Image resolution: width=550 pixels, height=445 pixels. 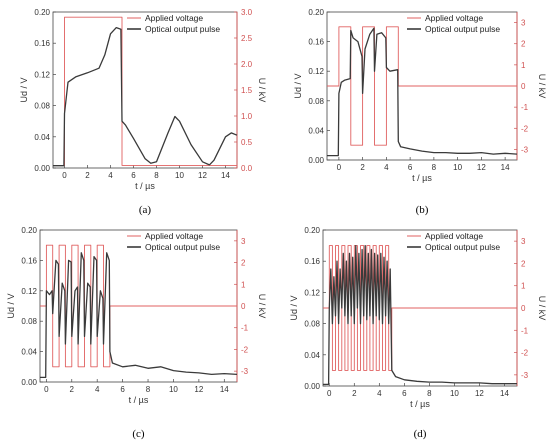 What do you see at coordinates (247, 64) in the screenshot?
I see `y-right-tick-label: 2.0` at bounding box center [247, 64].